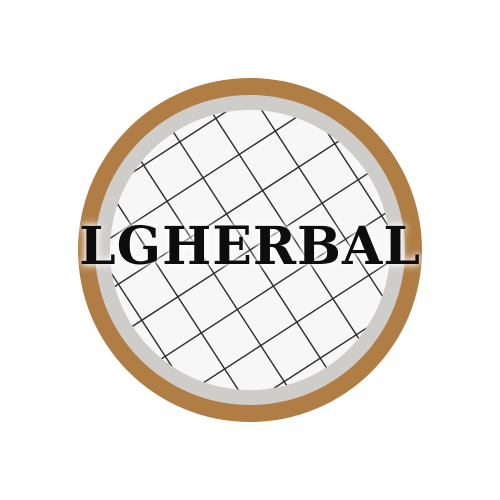 Image resolution: width=500 pixels, height=500 pixels. I want to click on brand-name: LGHERBAL, so click(250, 246).